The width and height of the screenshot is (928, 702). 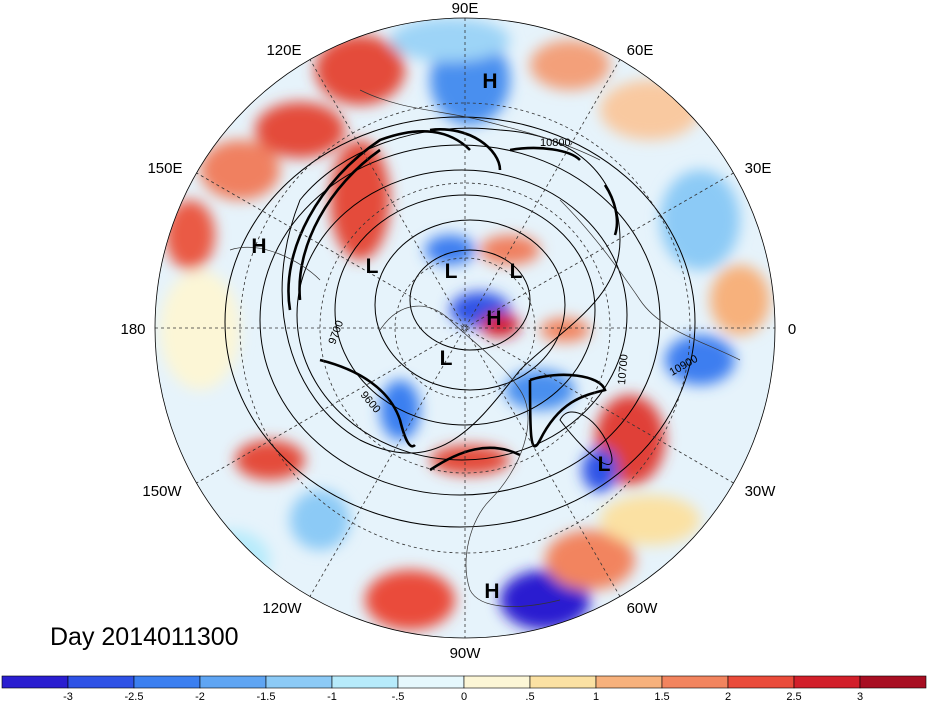 I want to click on colorbar-tick-label: 1.5, so click(x=661, y=696).